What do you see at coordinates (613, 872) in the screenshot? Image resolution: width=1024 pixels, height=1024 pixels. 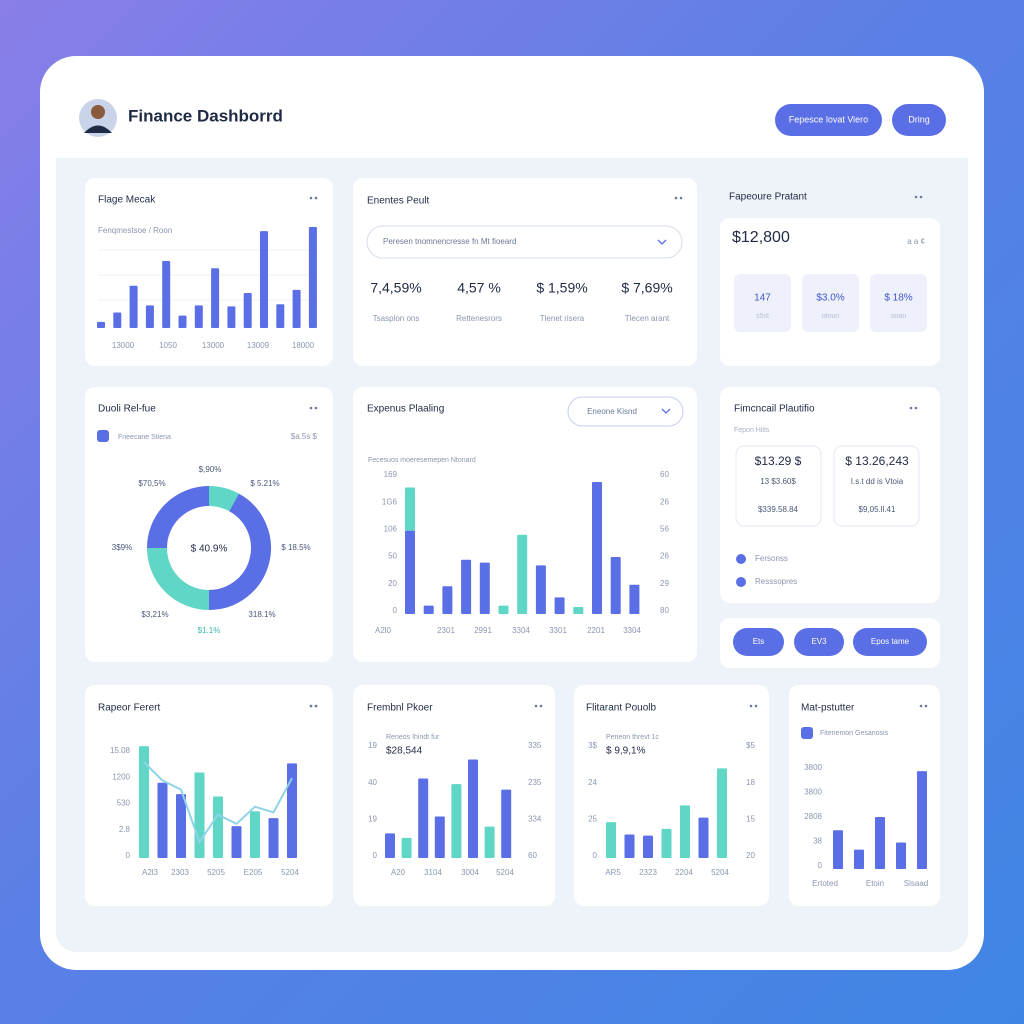 I see `x-tick-label: AR5` at bounding box center [613, 872].